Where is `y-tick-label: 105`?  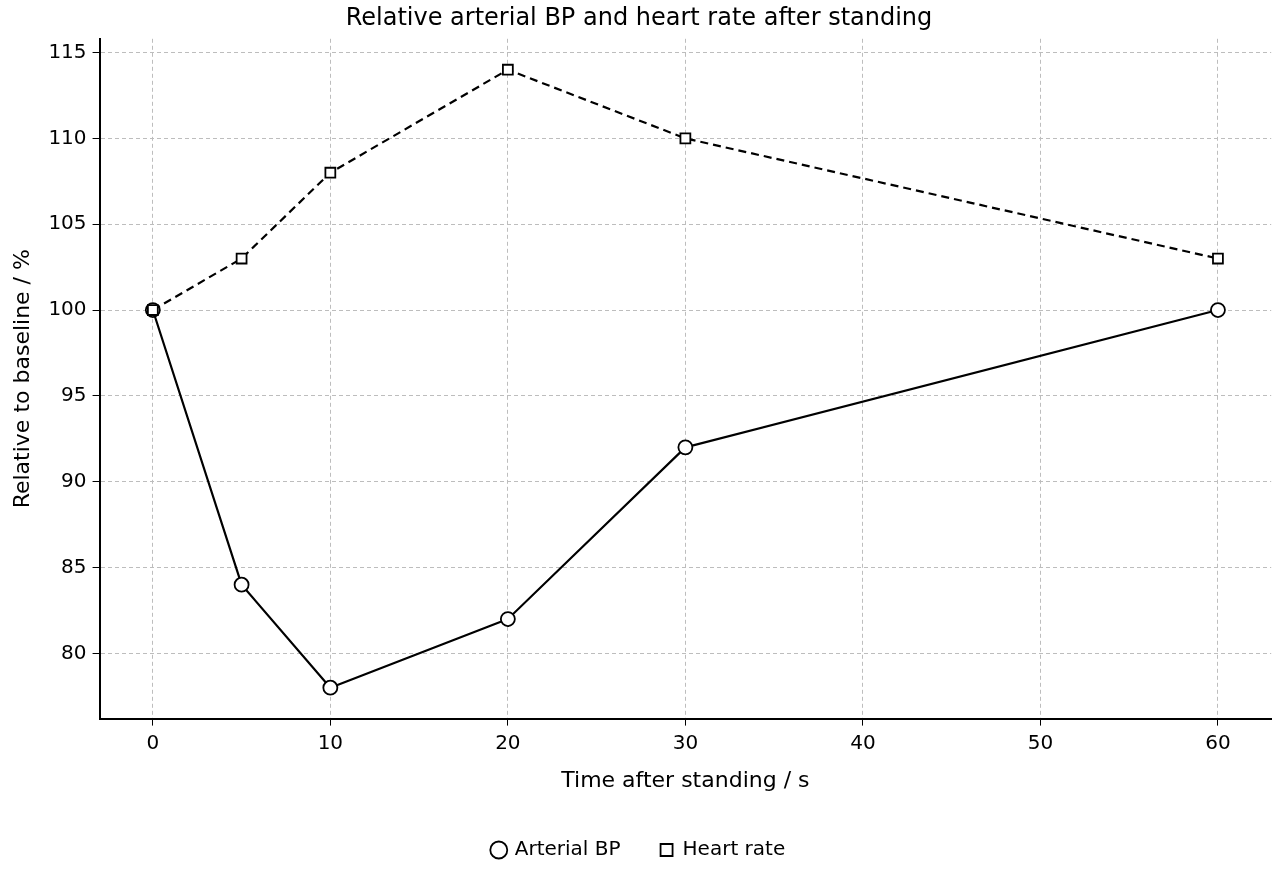 y-tick-label: 105 is located at coordinates (67, 222).